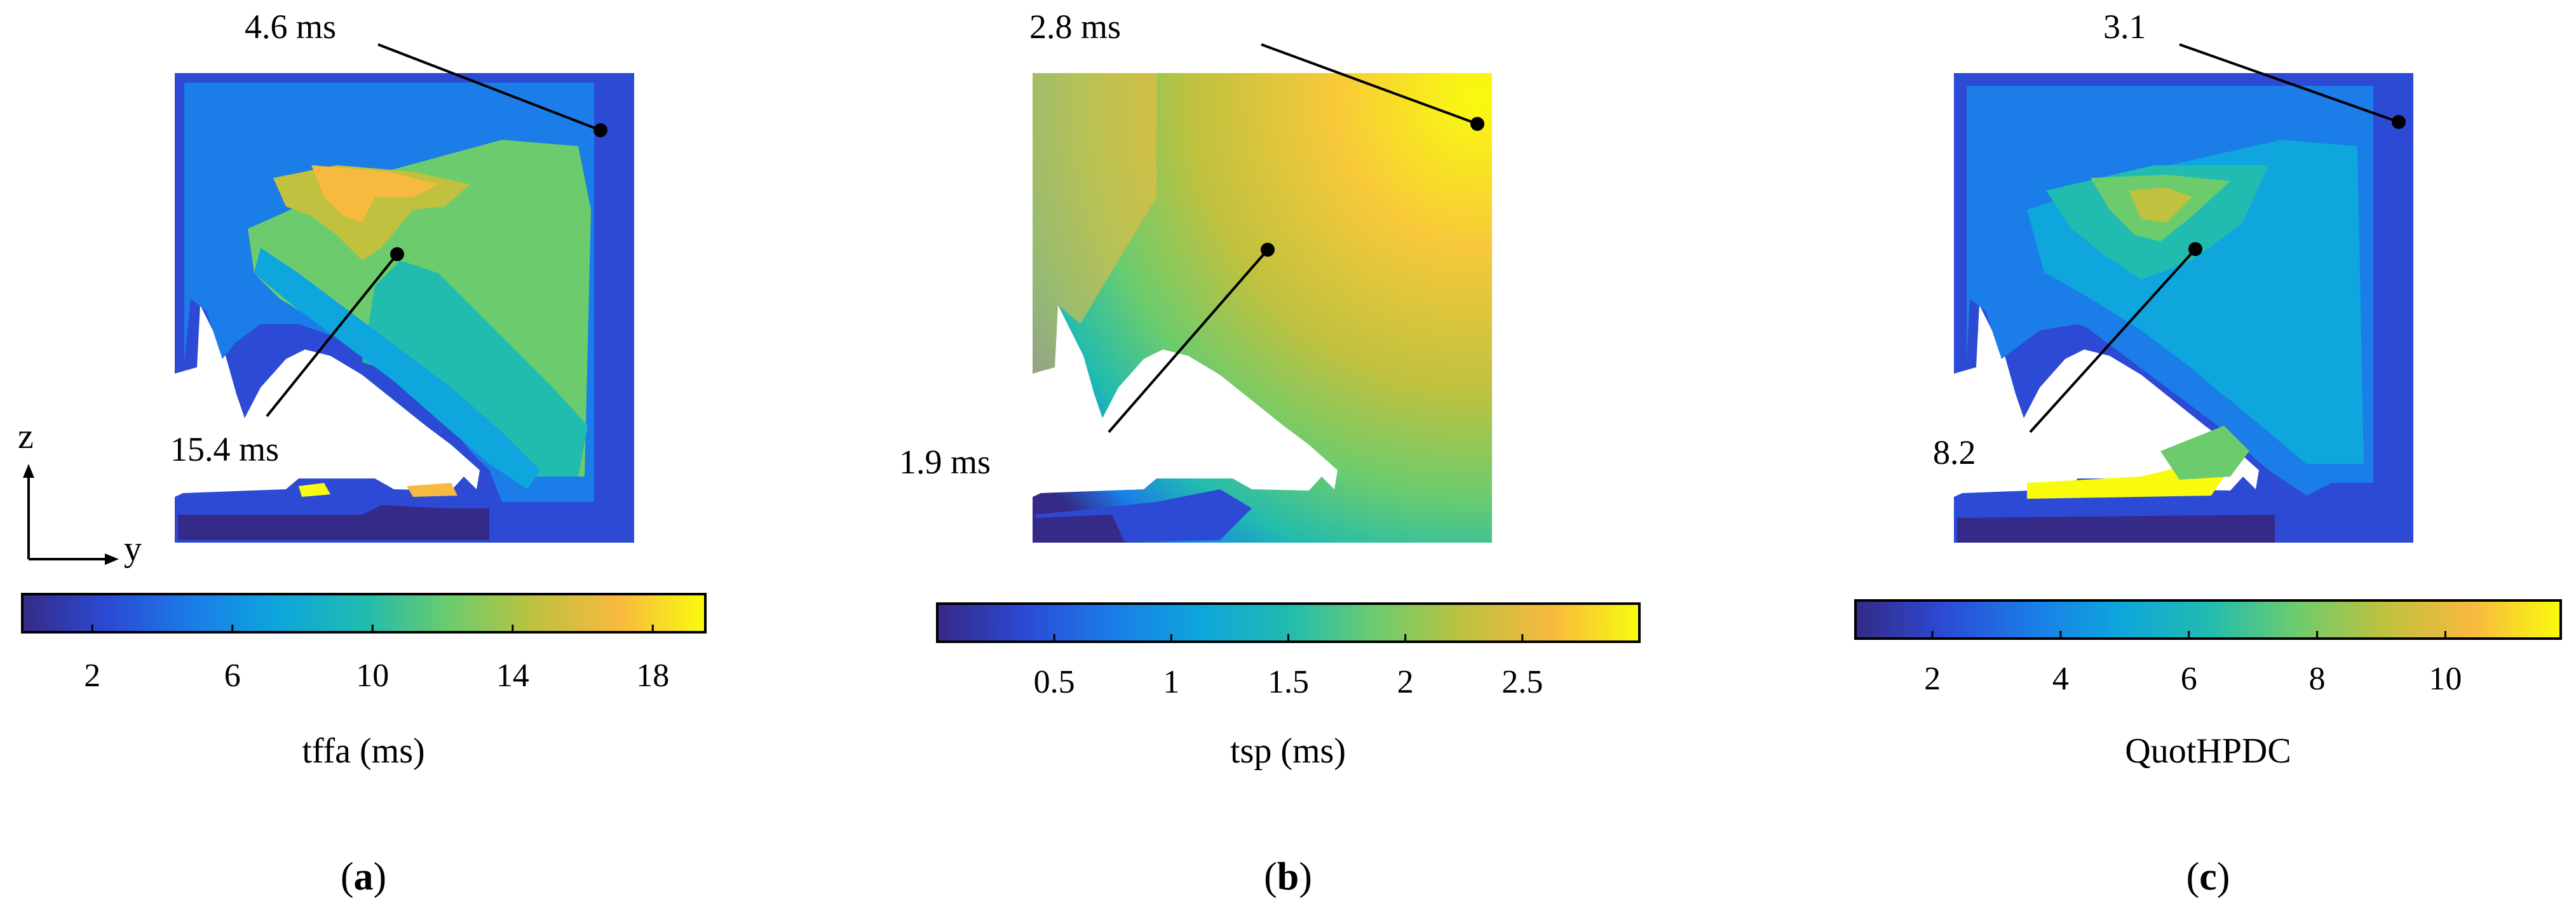 This screenshot has width=2576, height=915. Describe the element at coordinates (2399, 122) in the screenshot. I see `annotation-point-c1` at that location.